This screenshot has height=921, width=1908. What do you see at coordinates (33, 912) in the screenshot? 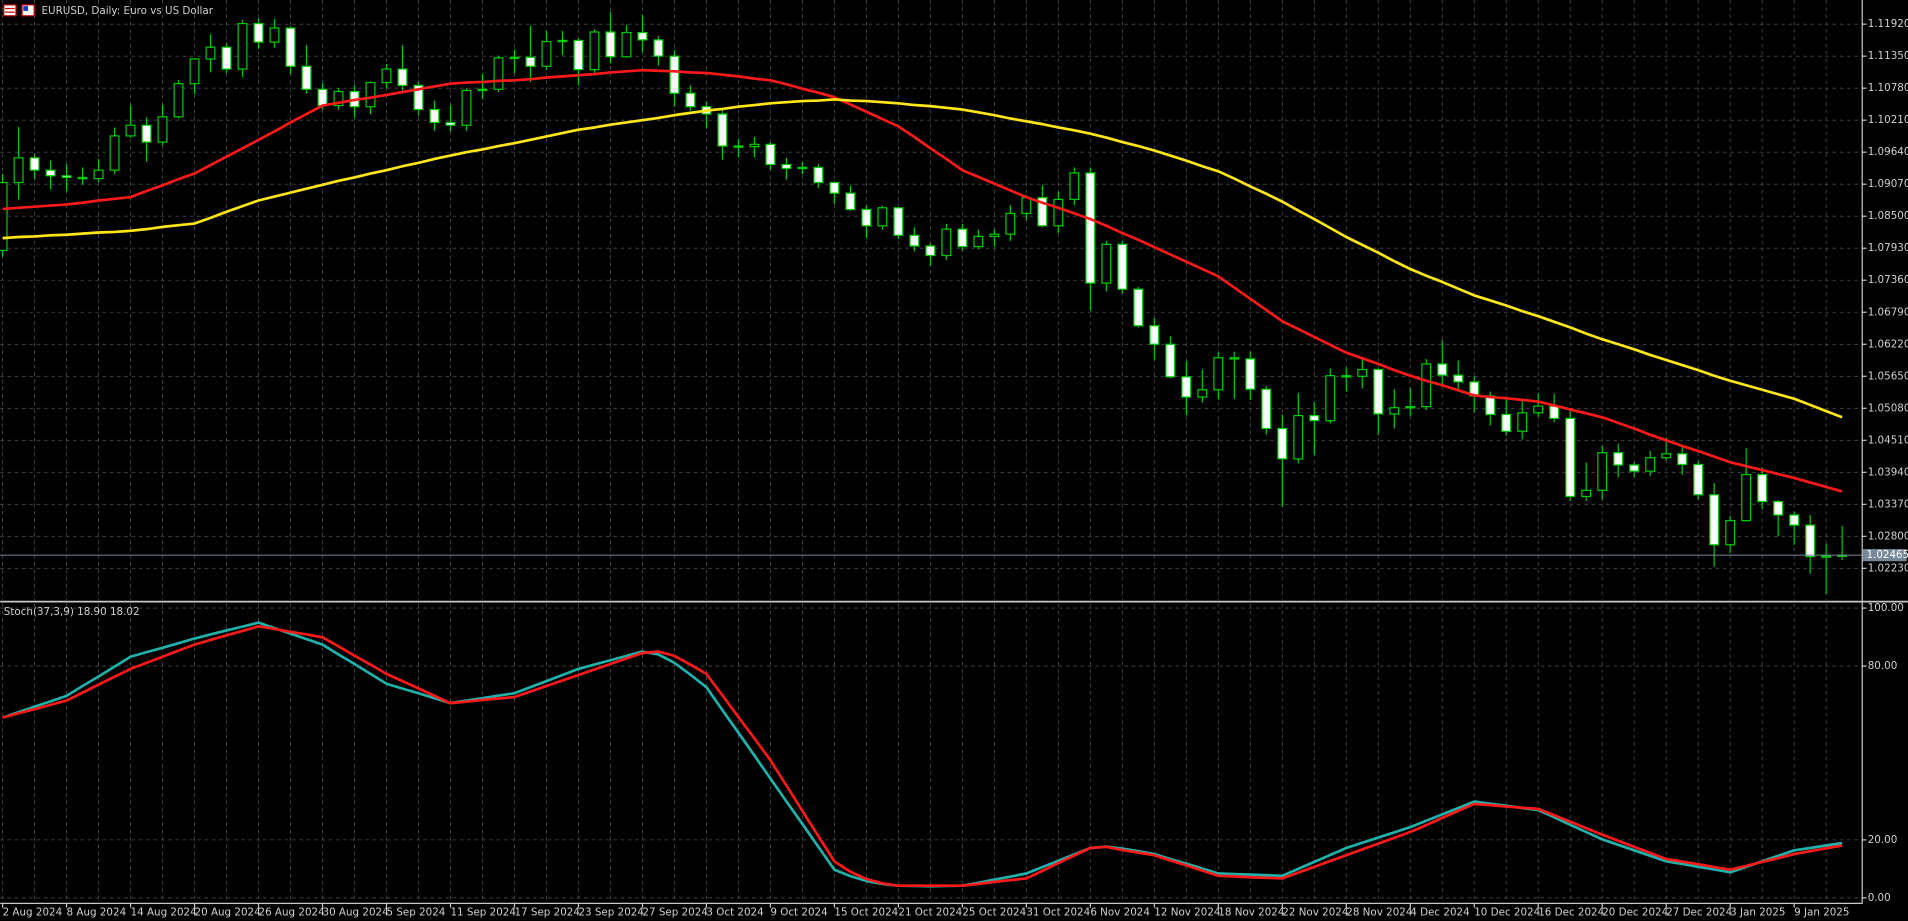
I see `x-tick-label: 2 Aug 2024` at bounding box center [33, 912].